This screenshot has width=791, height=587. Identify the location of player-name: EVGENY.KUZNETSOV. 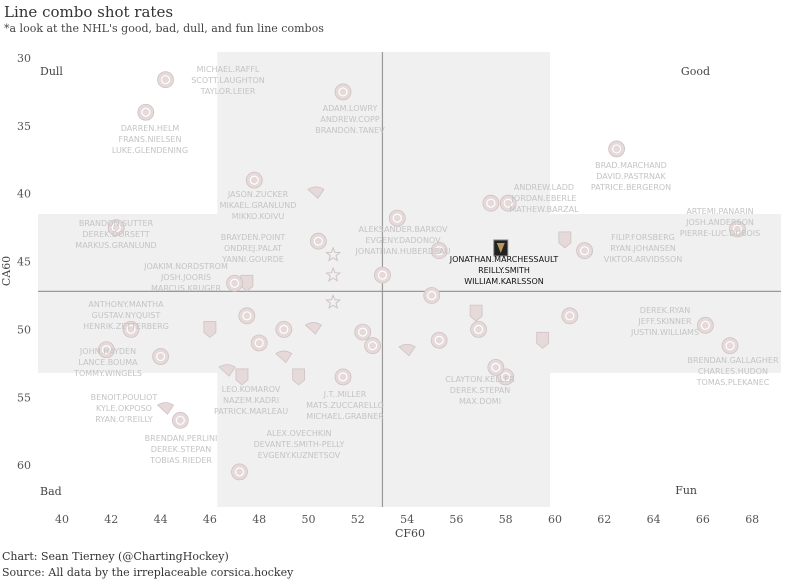
(299, 455).